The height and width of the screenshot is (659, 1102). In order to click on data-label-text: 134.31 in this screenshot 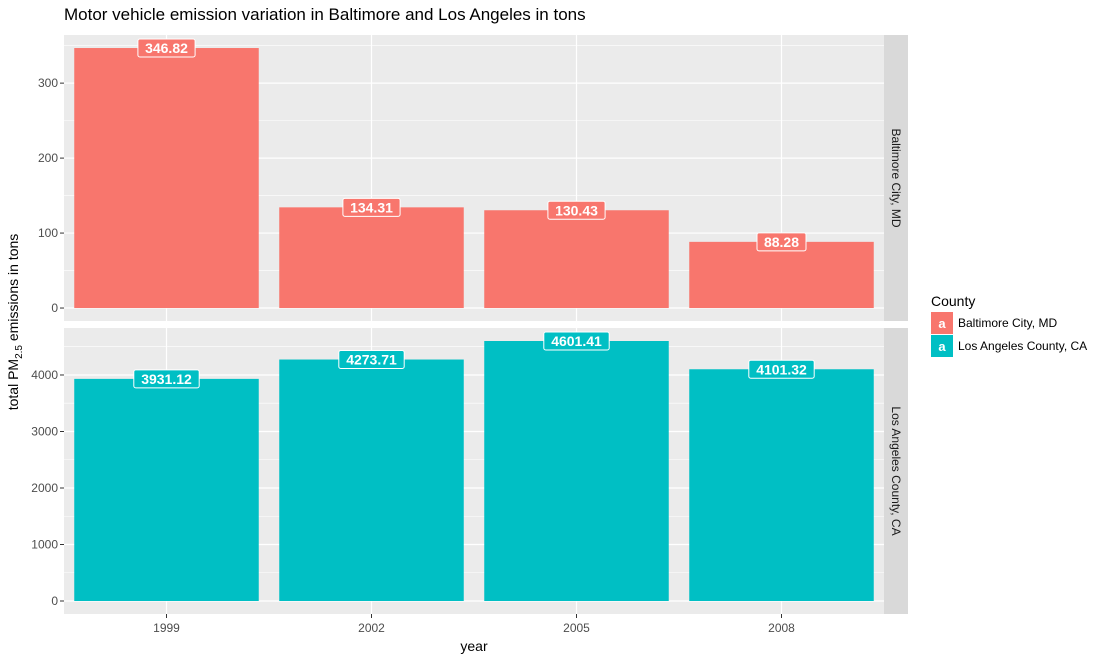, I will do `click(371, 207)`.